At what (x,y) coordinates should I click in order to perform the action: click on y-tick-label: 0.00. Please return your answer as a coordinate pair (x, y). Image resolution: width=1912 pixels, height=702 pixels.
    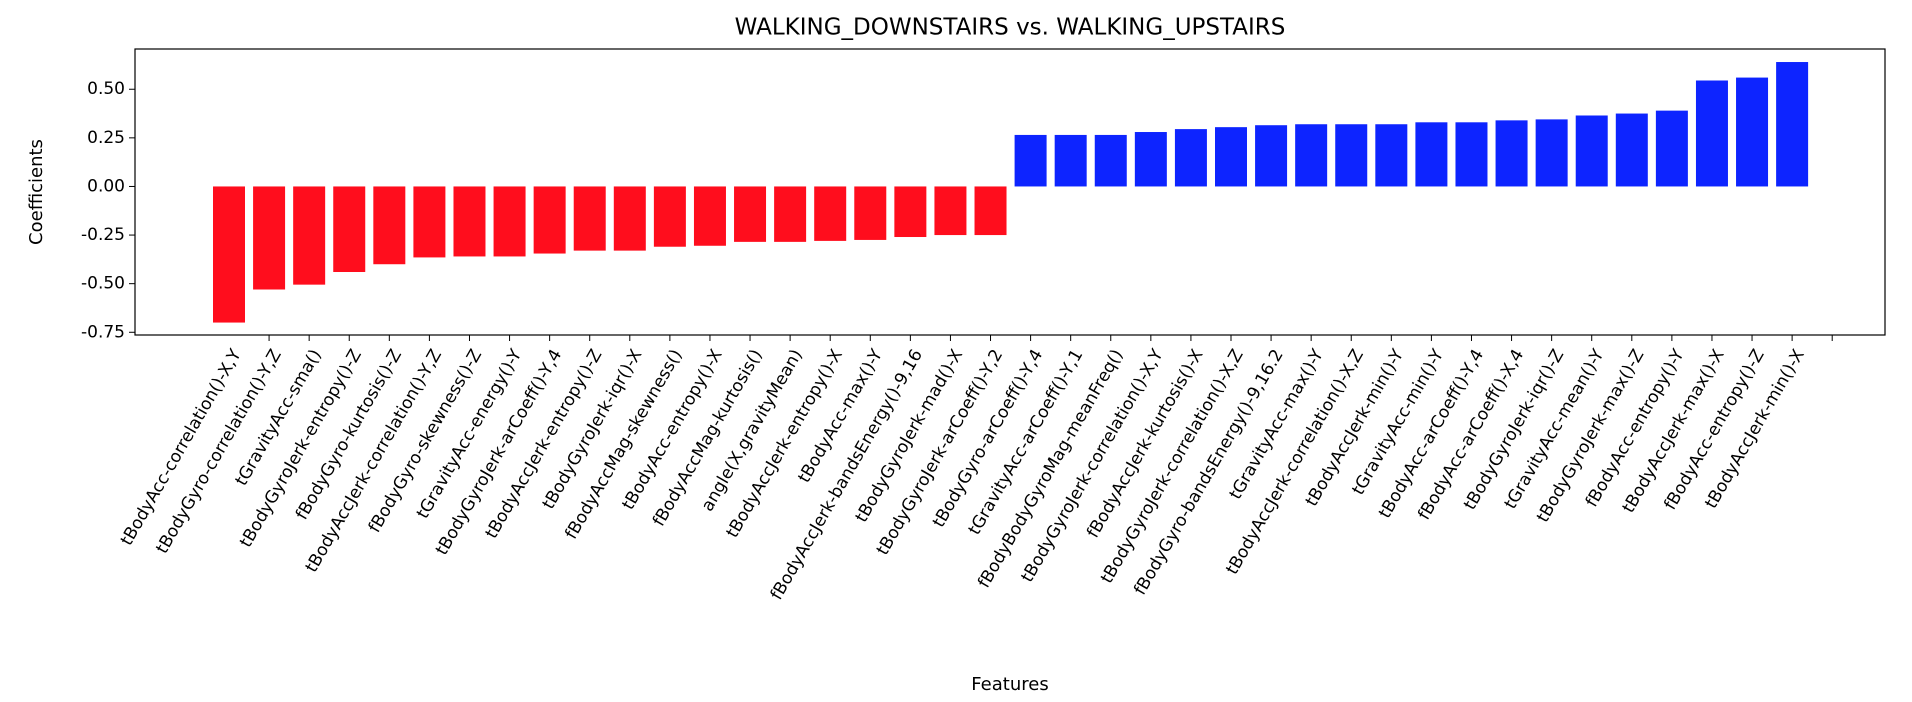
    Looking at the image, I should click on (106, 186).